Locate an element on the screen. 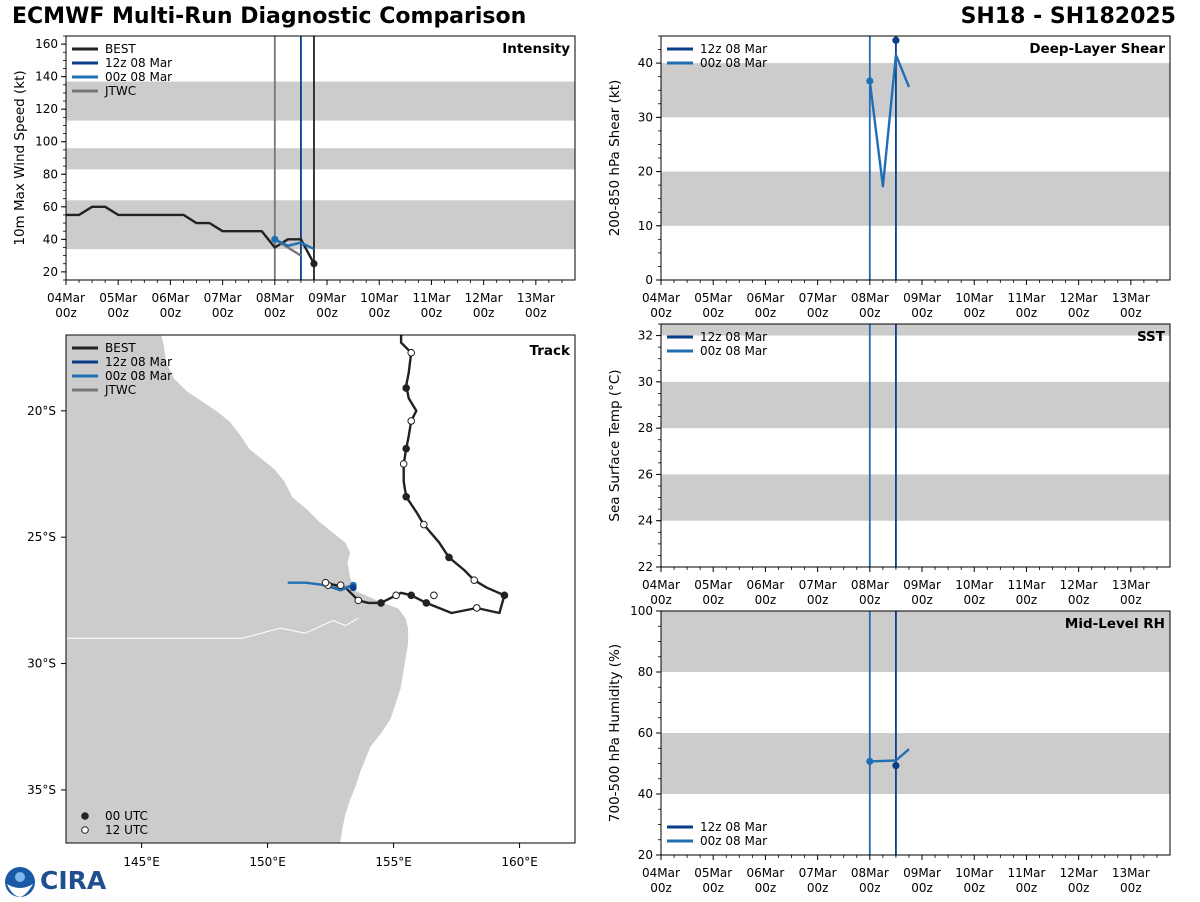  sst-xtick-day: 11Mar is located at coordinates (1026, 585).